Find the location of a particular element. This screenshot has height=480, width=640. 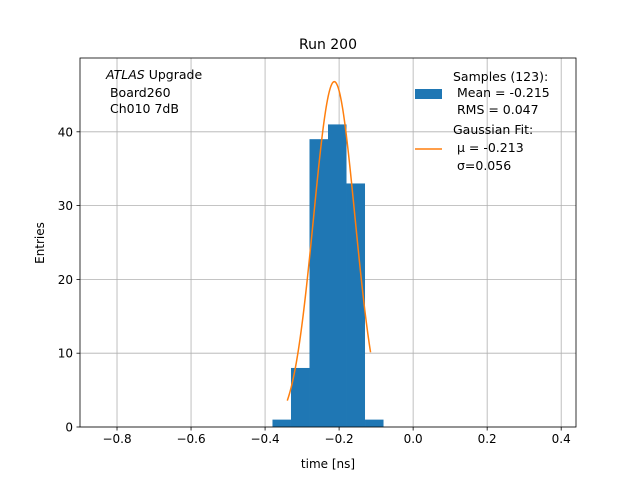

x-tick-label: 0.0 is located at coordinates (413, 439).